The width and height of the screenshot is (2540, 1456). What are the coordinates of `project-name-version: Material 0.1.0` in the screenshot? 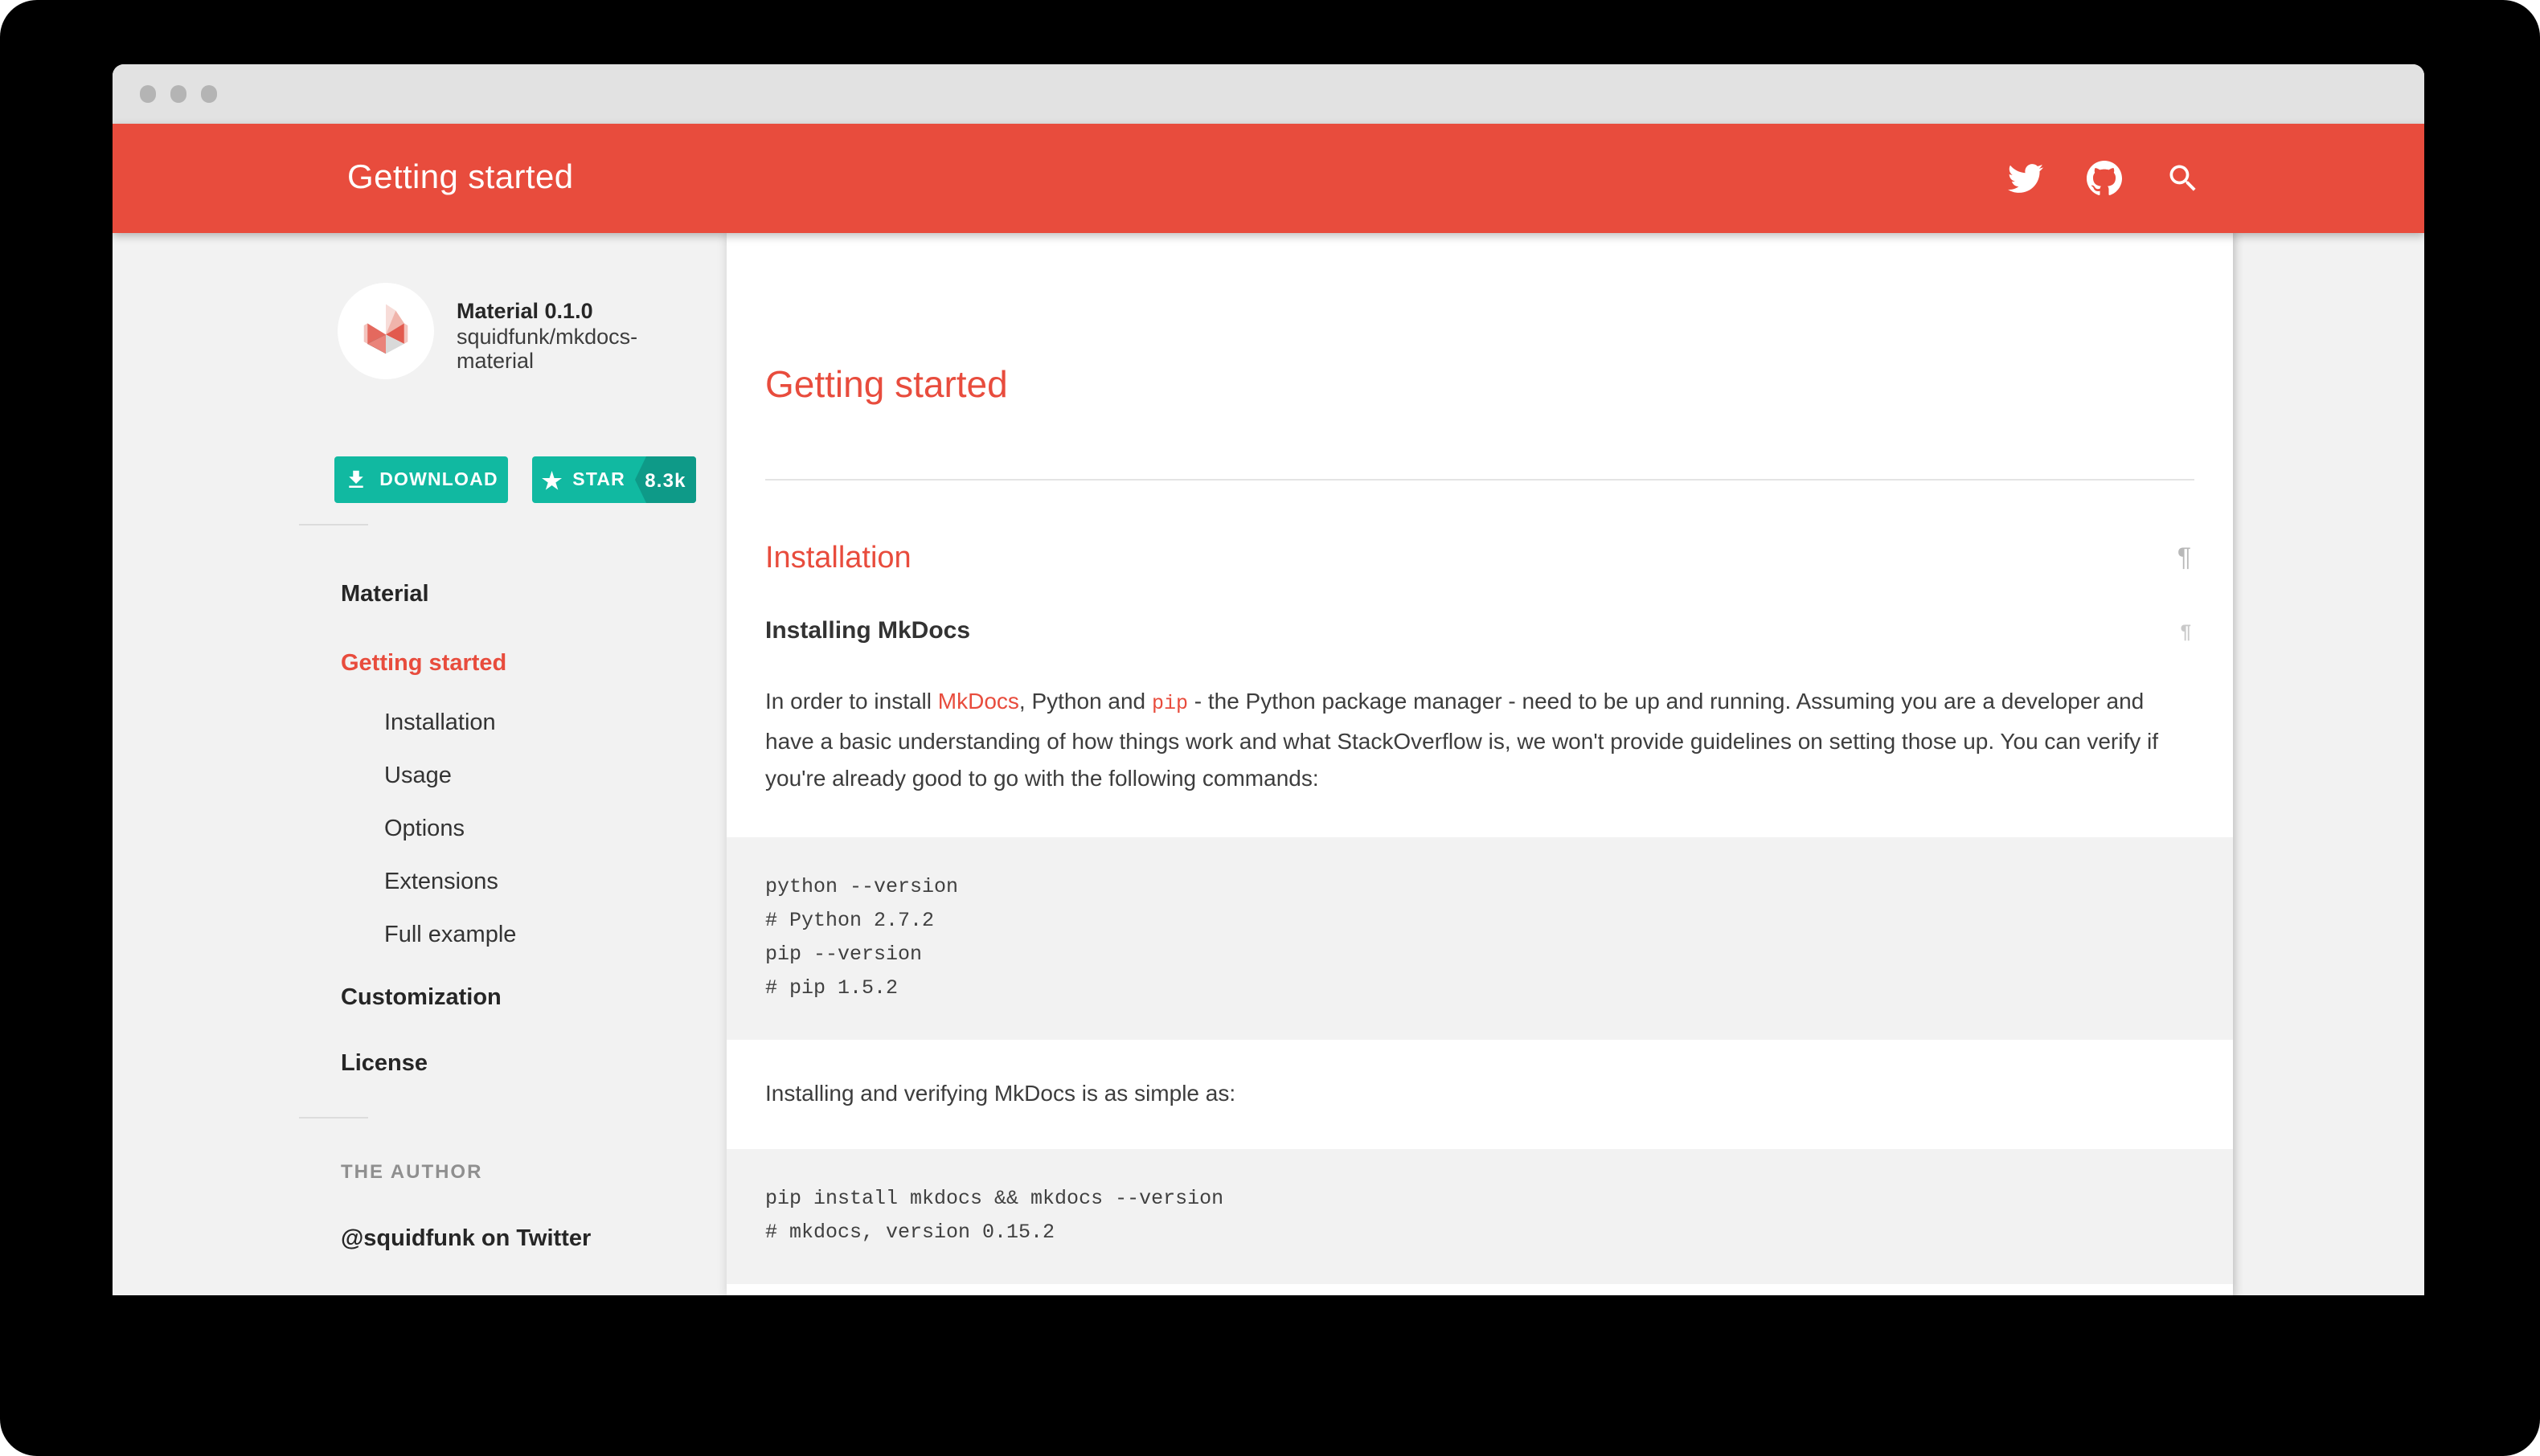 It's located at (525, 311).